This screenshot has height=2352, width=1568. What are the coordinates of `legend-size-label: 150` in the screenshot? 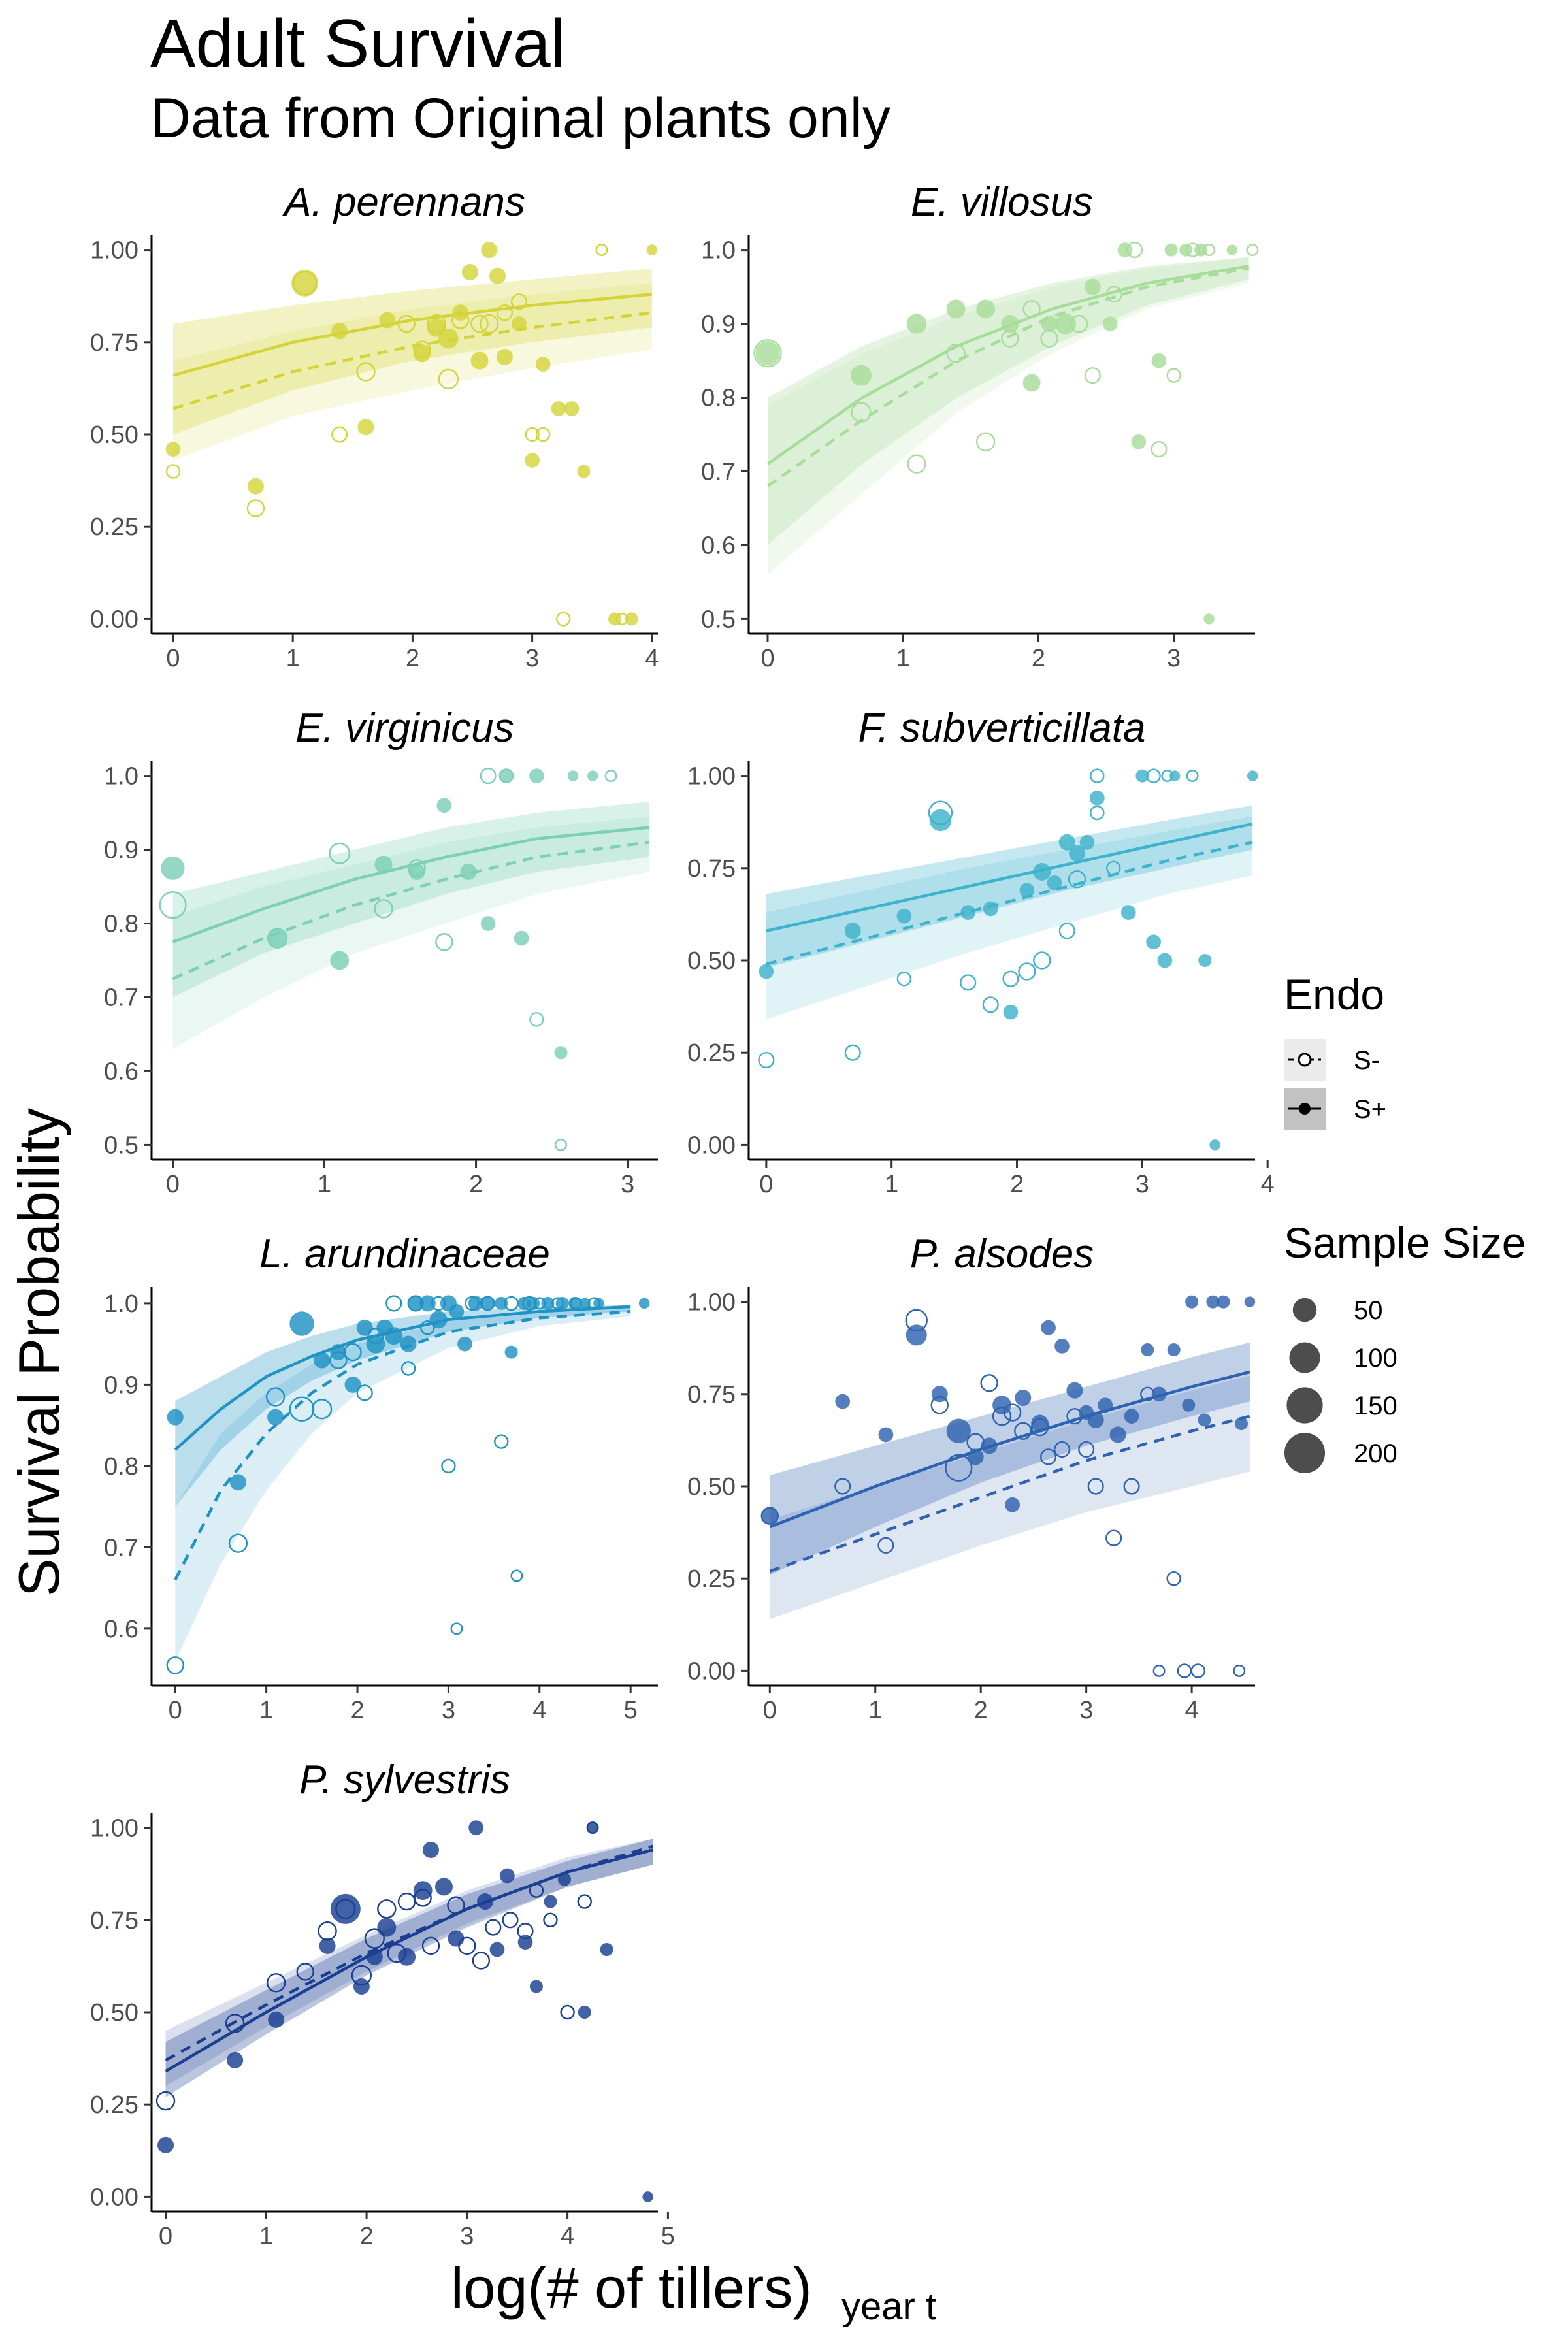 It's located at (1375, 1406).